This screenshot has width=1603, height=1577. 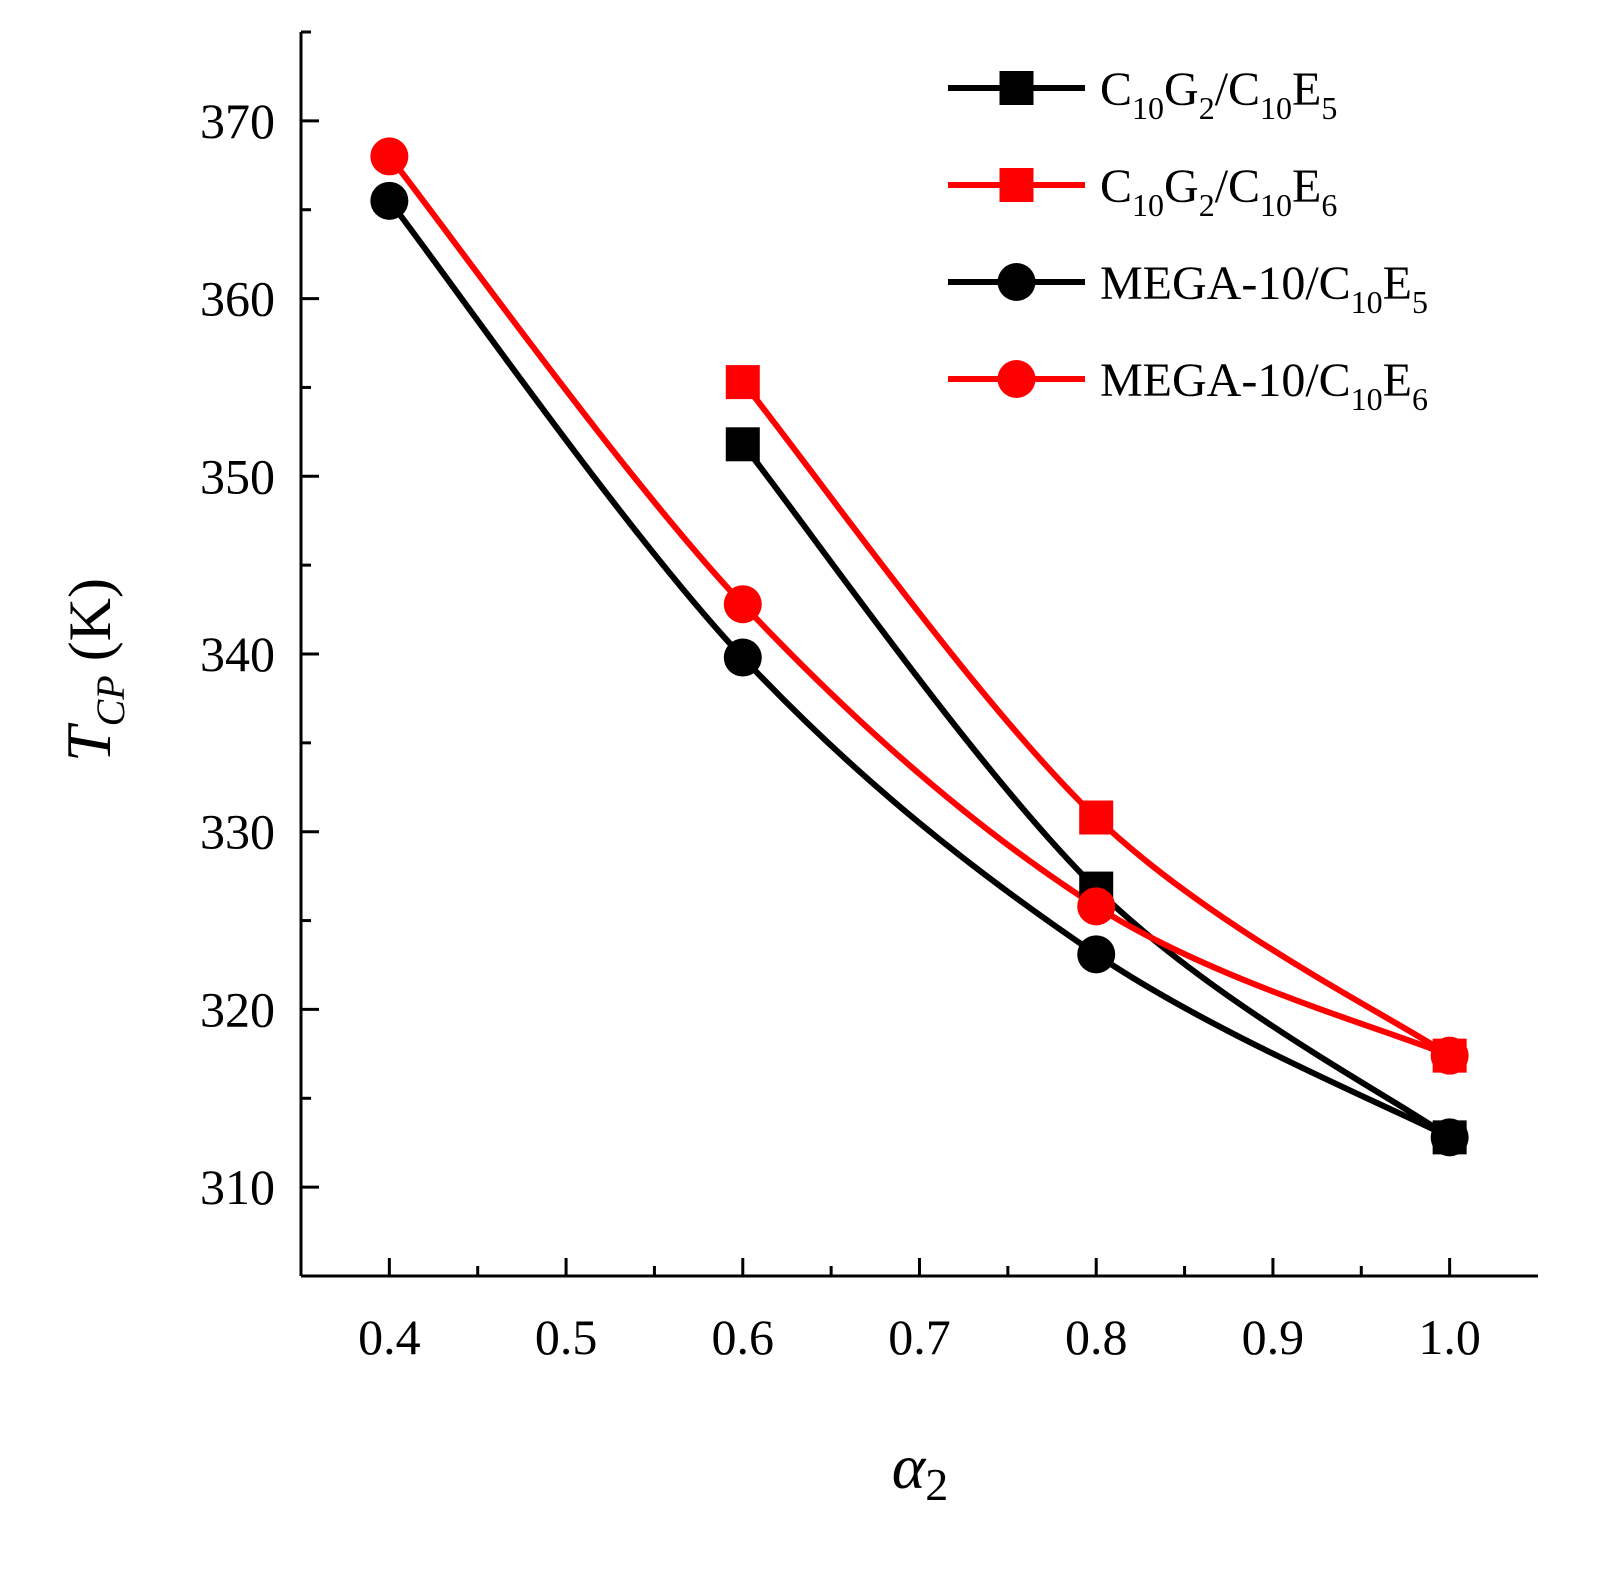 I want to click on y-tick-label: 330, so click(x=237, y=832).